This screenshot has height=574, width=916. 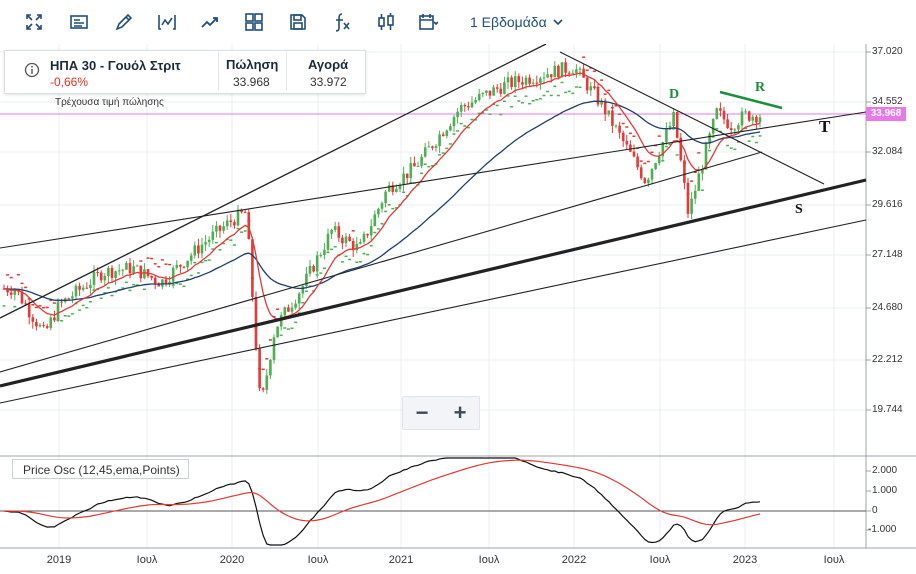 I want to click on zoom-controls: − +, so click(x=441, y=413).